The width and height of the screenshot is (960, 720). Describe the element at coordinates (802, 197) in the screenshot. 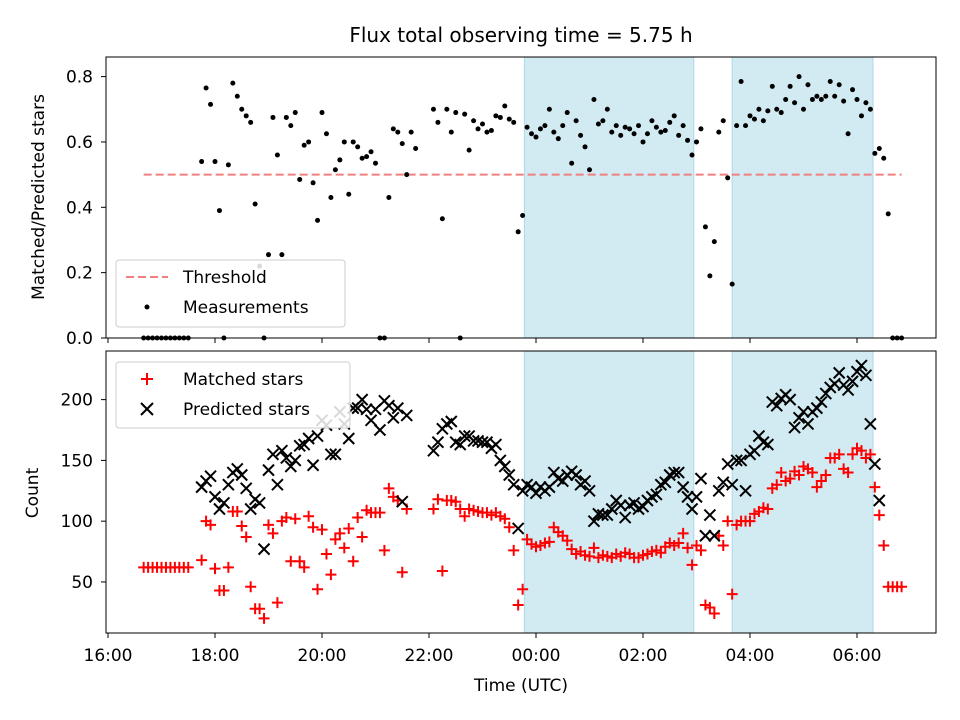

I see `shaded-band` at that location.